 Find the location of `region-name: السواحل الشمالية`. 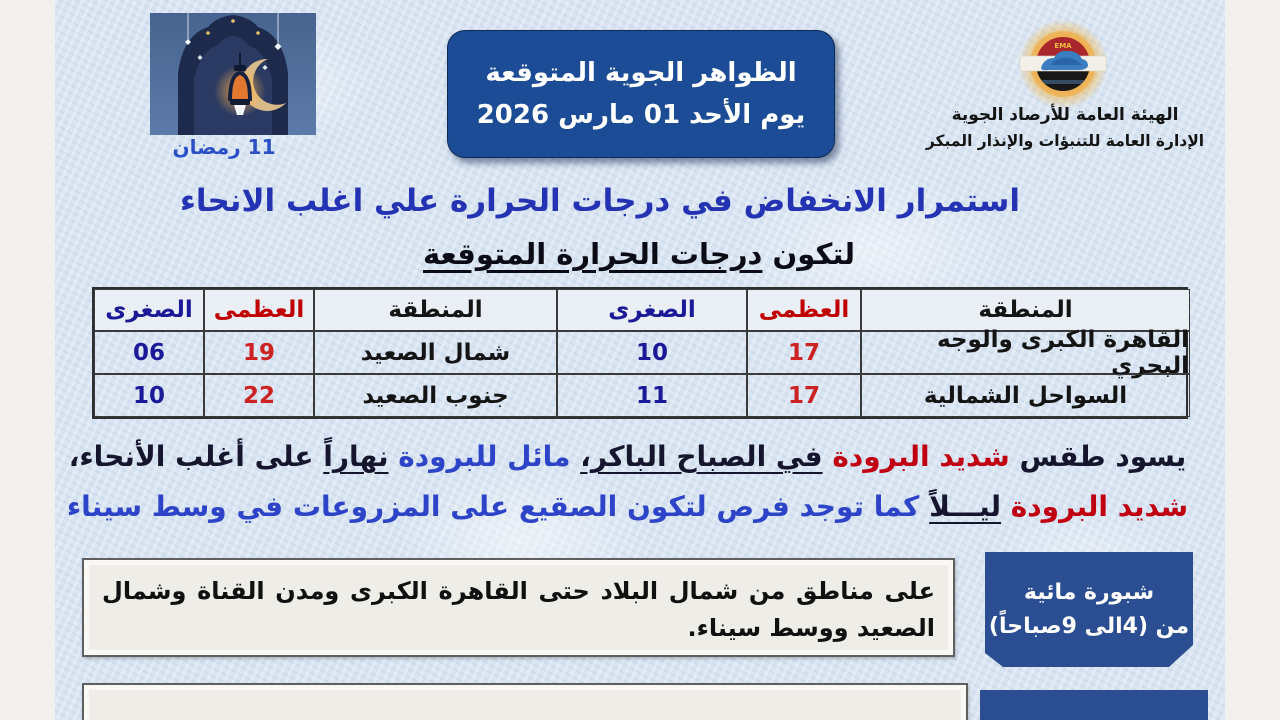

region-name: السواحل الشمالية is located at coordinates (1025, 395).